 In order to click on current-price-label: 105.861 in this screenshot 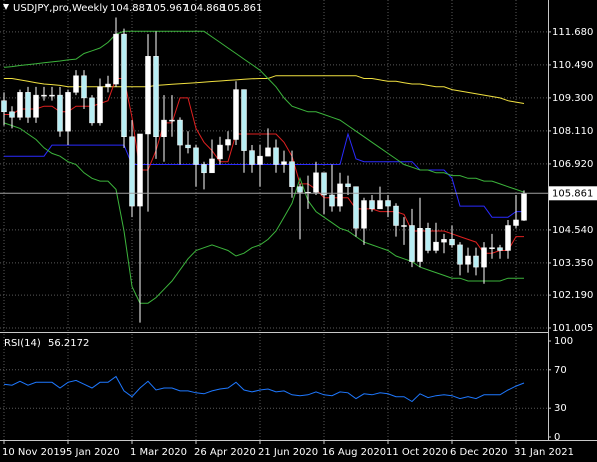, I will do `click(572, 193)`.